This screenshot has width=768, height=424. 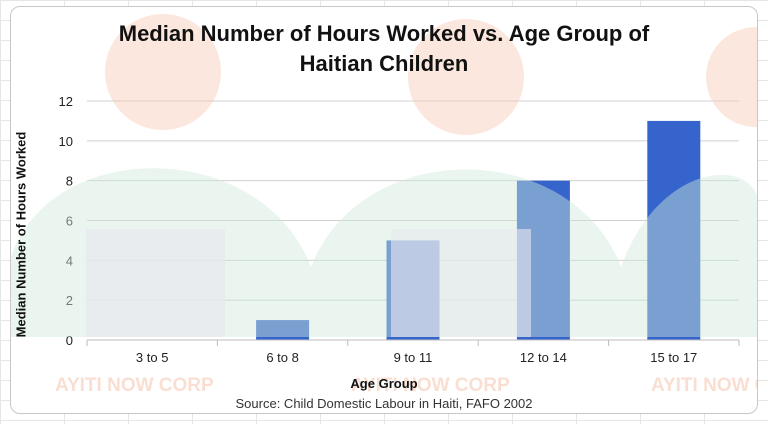 I want to click on y-tick-label-4: 8, so click(x=69, y=181).